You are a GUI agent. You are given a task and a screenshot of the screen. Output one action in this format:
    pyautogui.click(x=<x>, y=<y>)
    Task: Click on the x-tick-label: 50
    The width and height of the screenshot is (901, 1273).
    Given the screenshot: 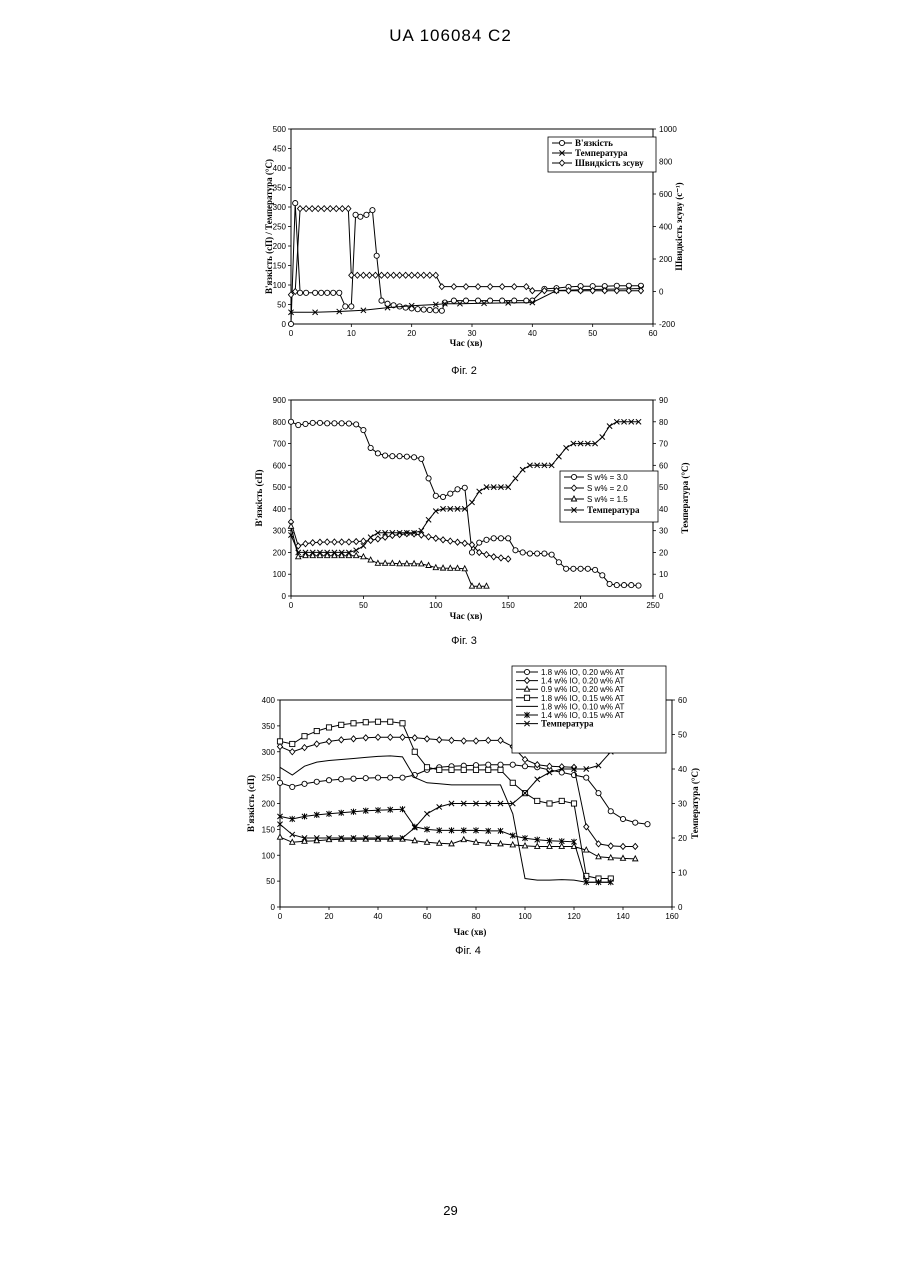 What is the action you would take?
    pyautogui.click(x=363, y=605)
    